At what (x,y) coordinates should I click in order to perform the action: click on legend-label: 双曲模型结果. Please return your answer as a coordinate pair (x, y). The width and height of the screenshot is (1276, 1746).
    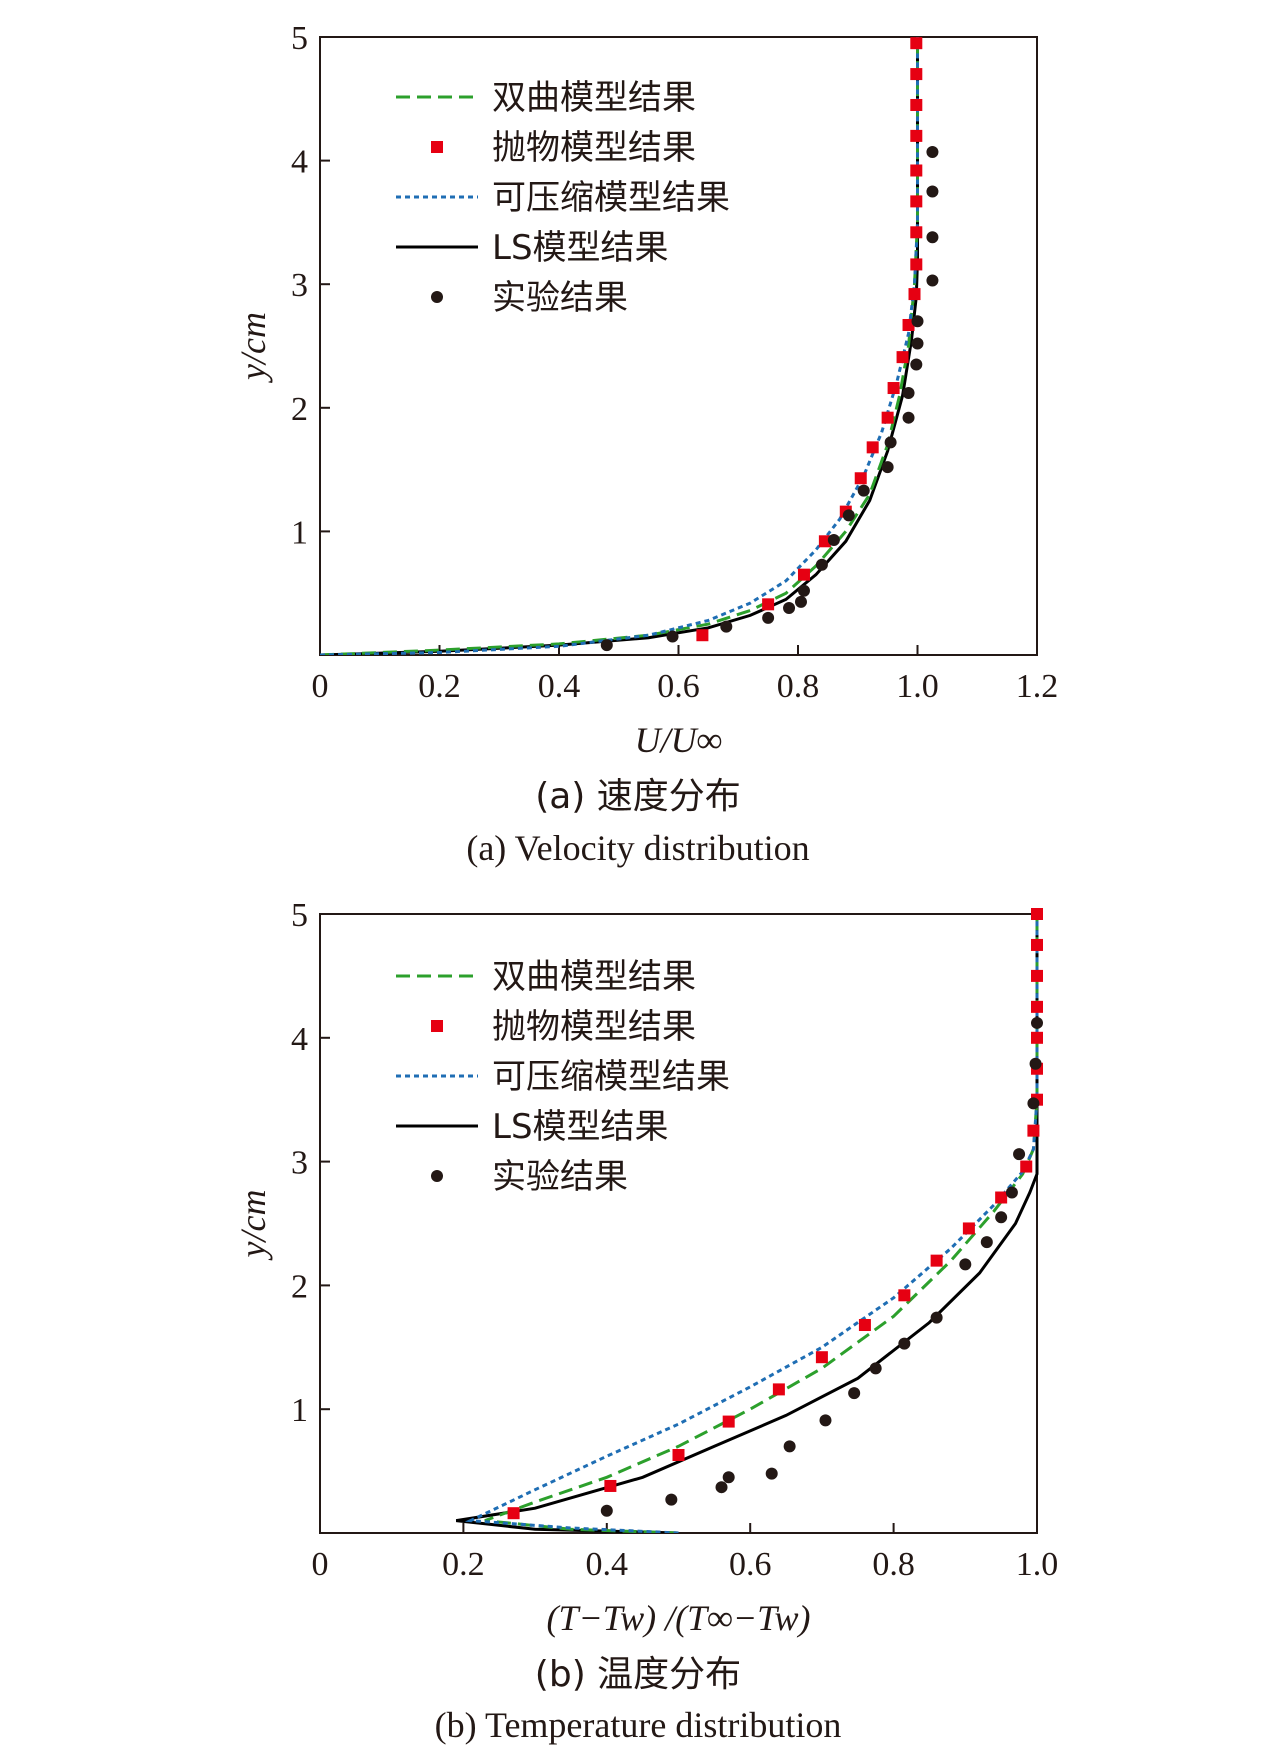
    Looking at the image, I should click on (594, 98).